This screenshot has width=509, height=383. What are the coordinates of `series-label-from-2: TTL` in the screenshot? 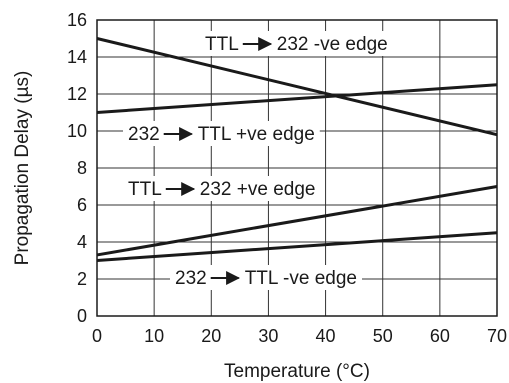 It's located at (145, 189).